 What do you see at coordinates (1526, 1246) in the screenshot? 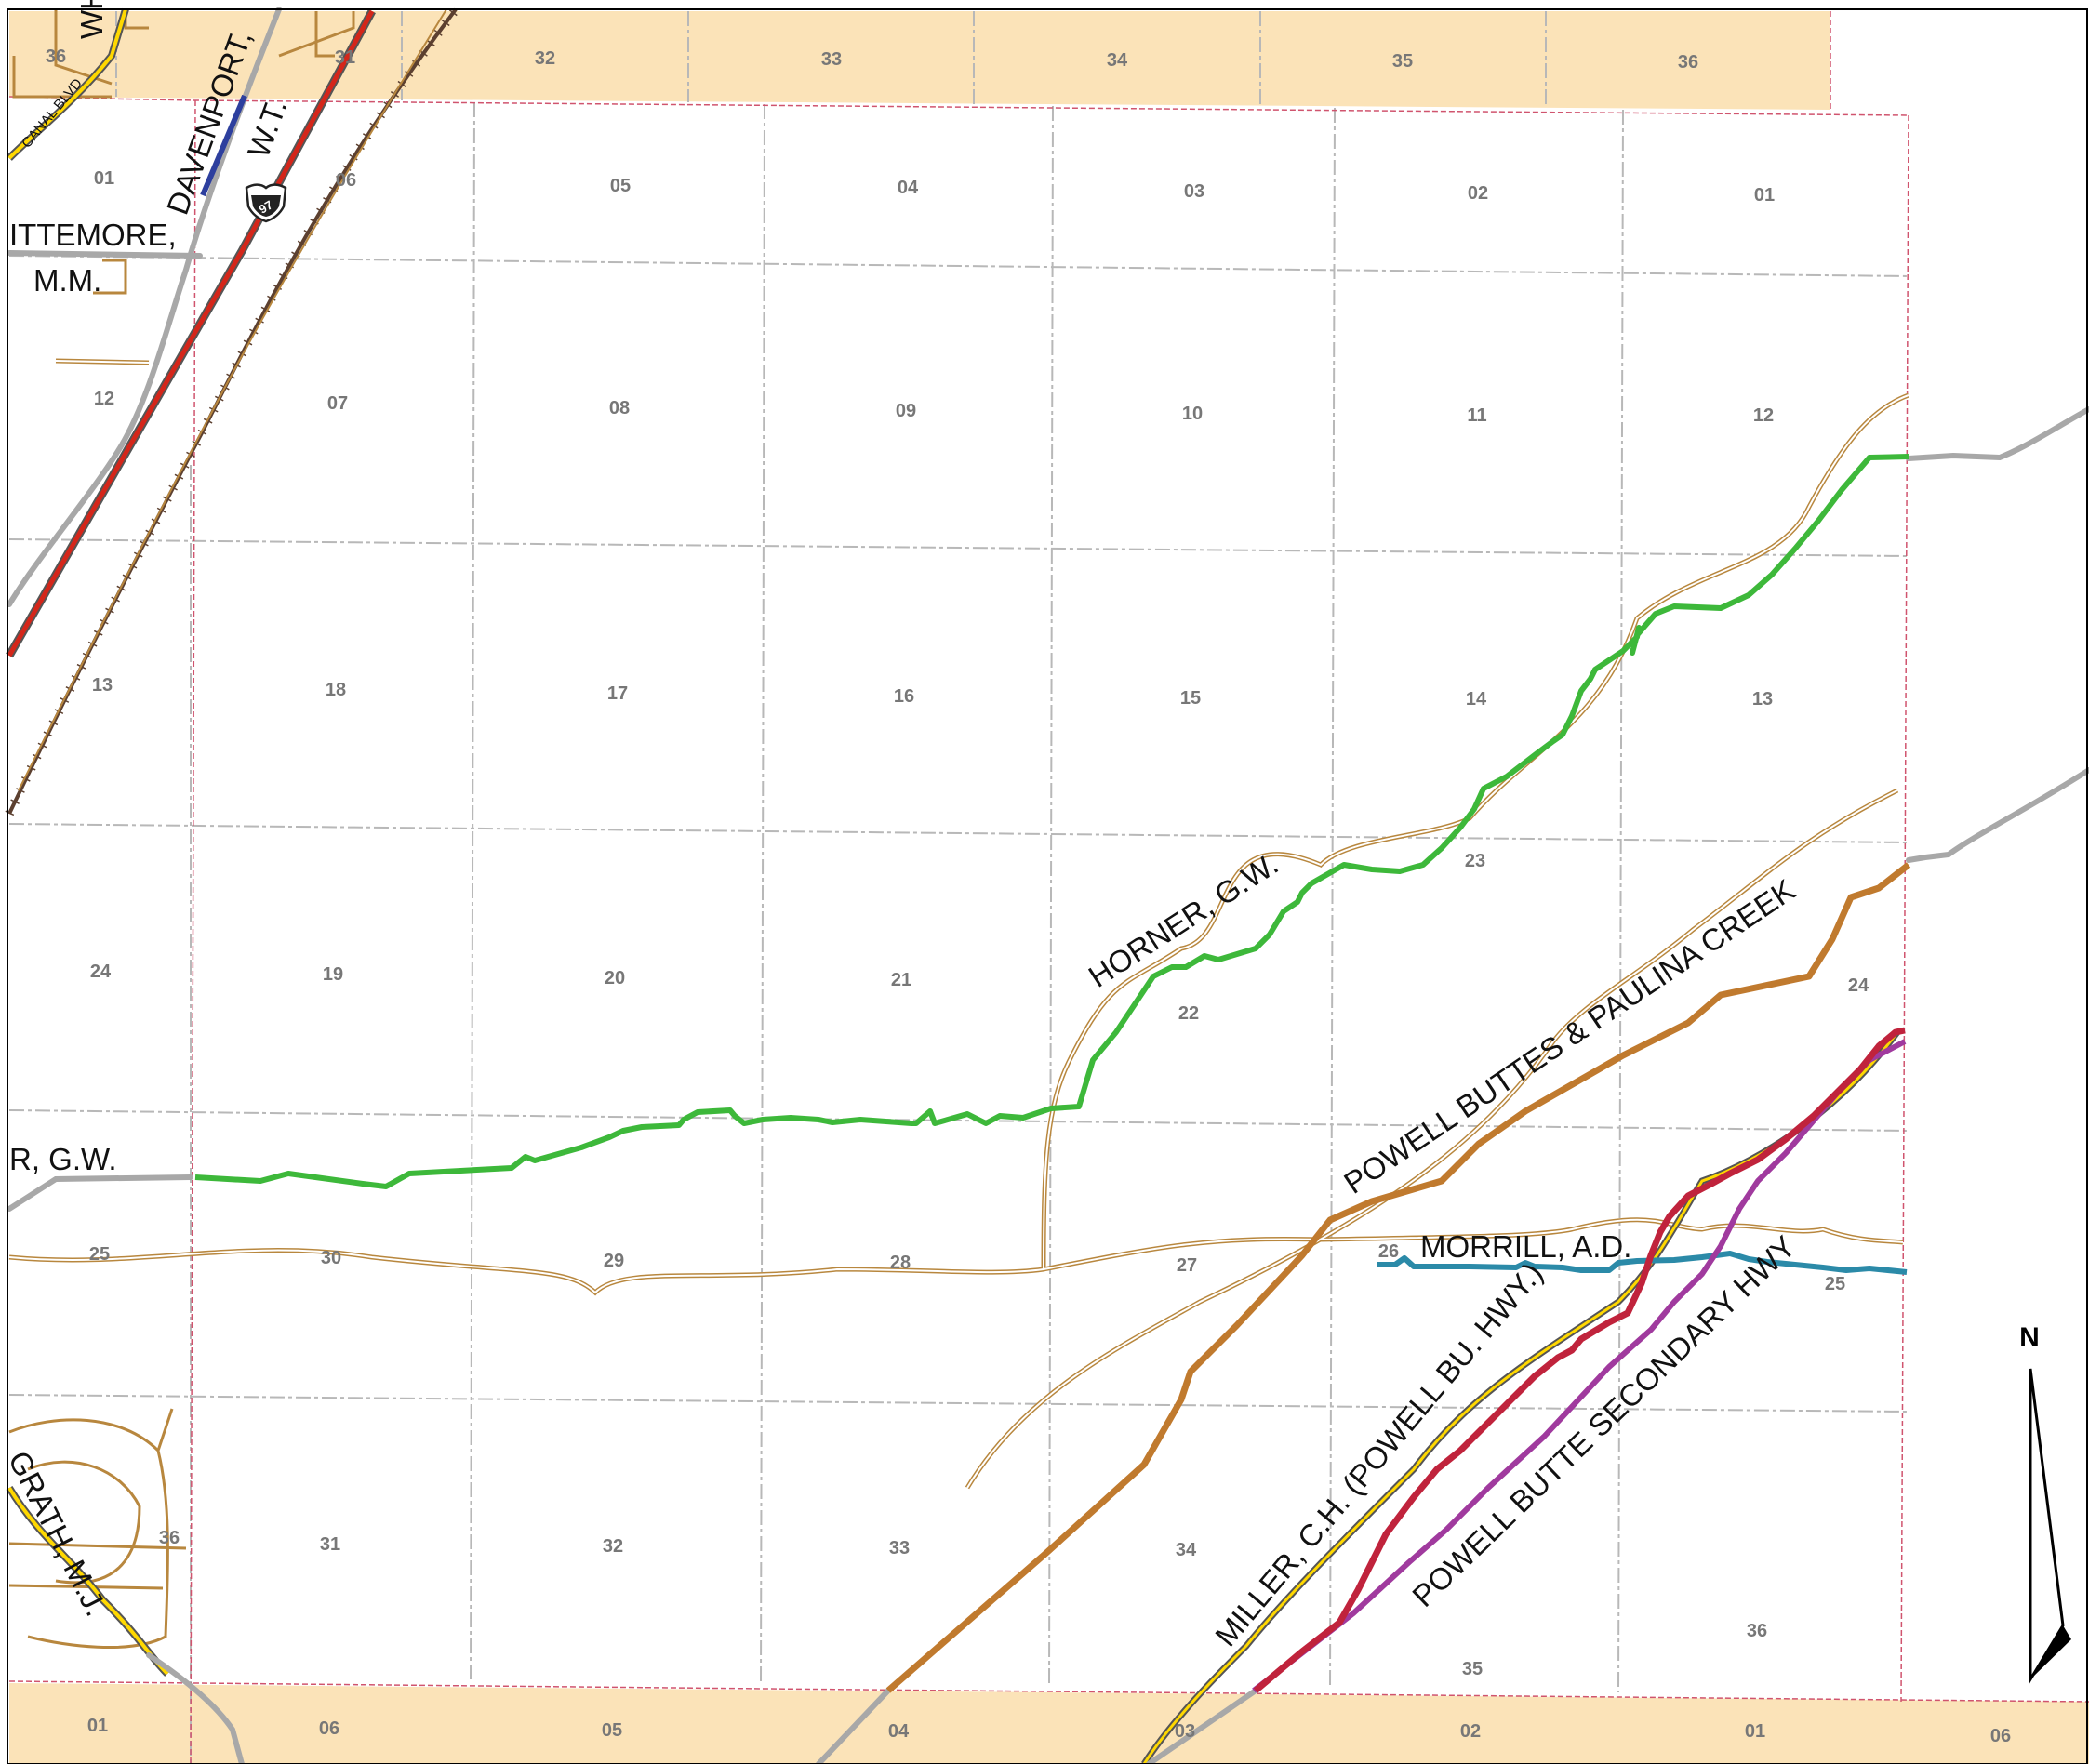
I see `morrill-label: MORRILL, A.D.` at bounding box center [1526, 1246].